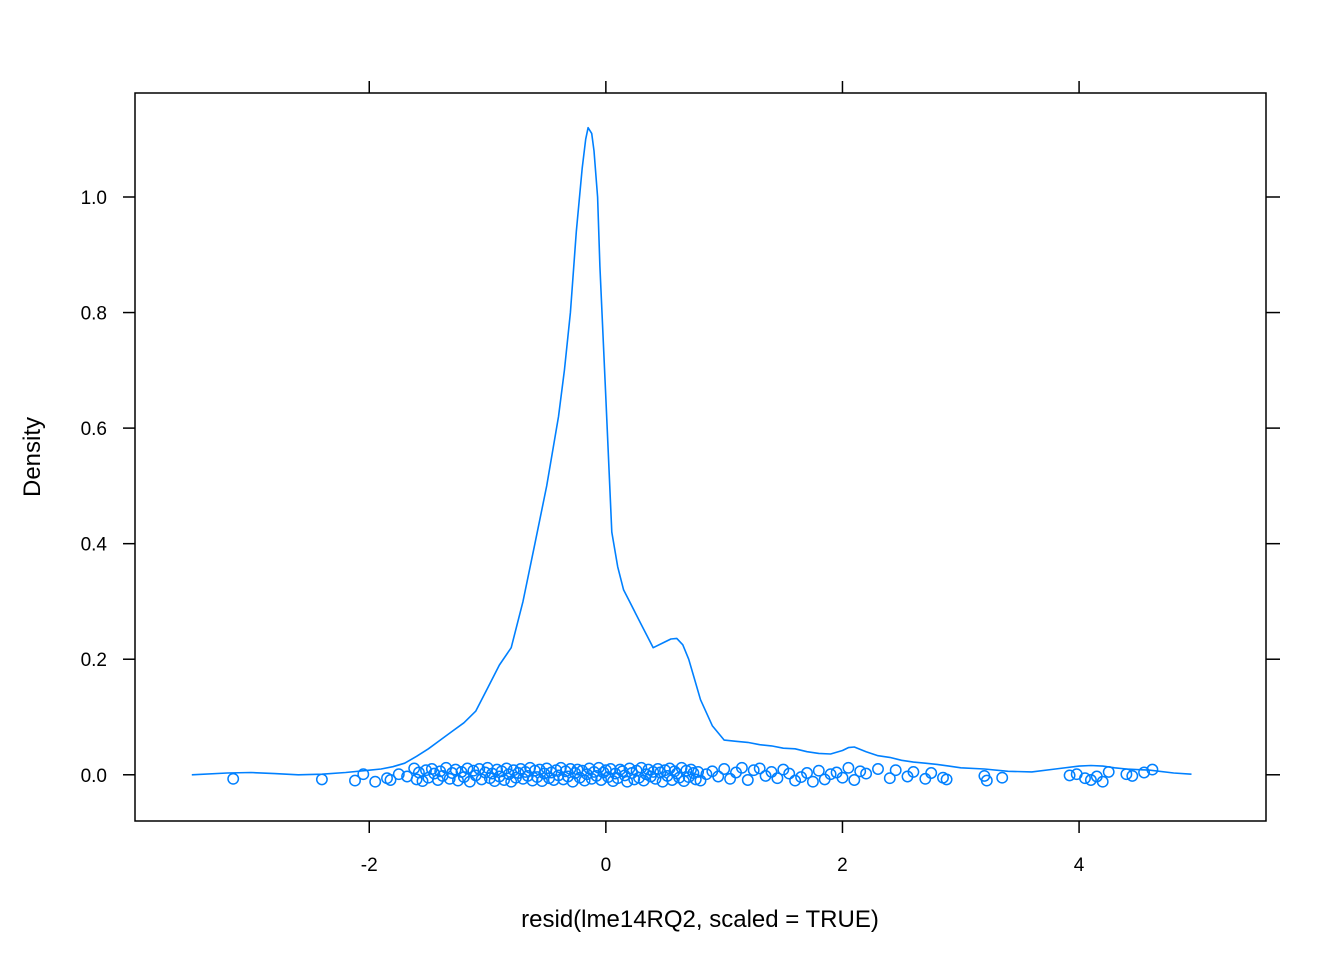 The height and width of the screenshot is (960, 1344). Describe the element at coordinates (94, 198) in the screenshot. I see `y-tick-label: 1.0` at that location.